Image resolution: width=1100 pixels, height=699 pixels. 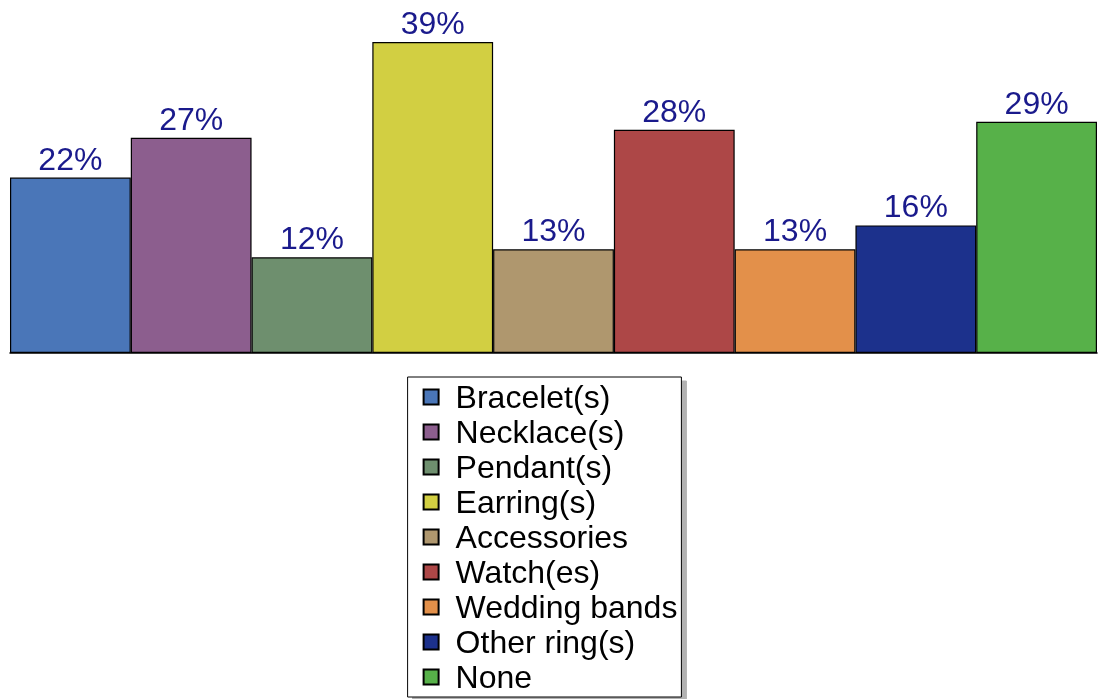 I want to click on legend-label: Other ring(s), so click(x=545, y=642).